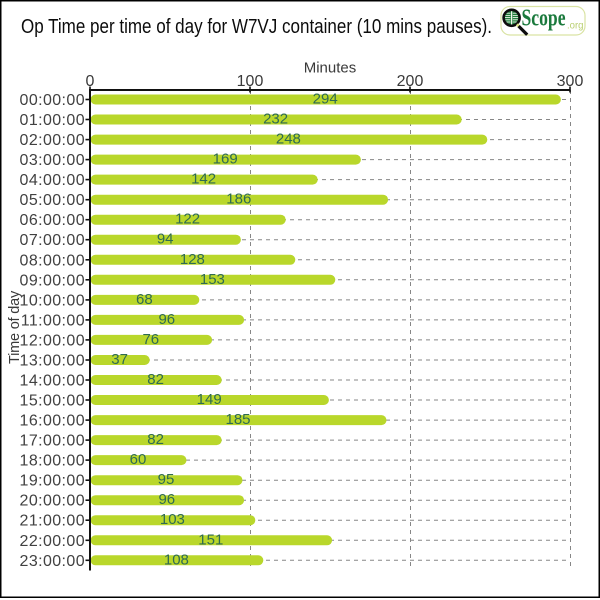  What do you see at coordinates (52, 361) in the screenshot?
I see `svg-text: 13:00:00` at bounding box center [52, 361].